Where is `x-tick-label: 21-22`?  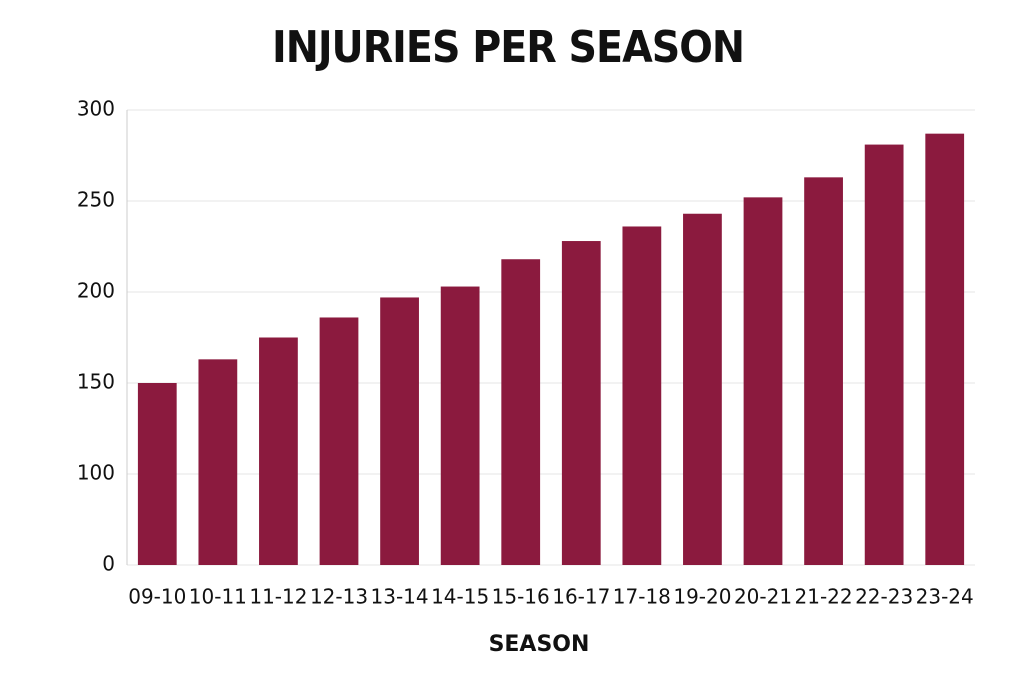 x-tick-label: 21-22 is located at coordinates (824, 597).